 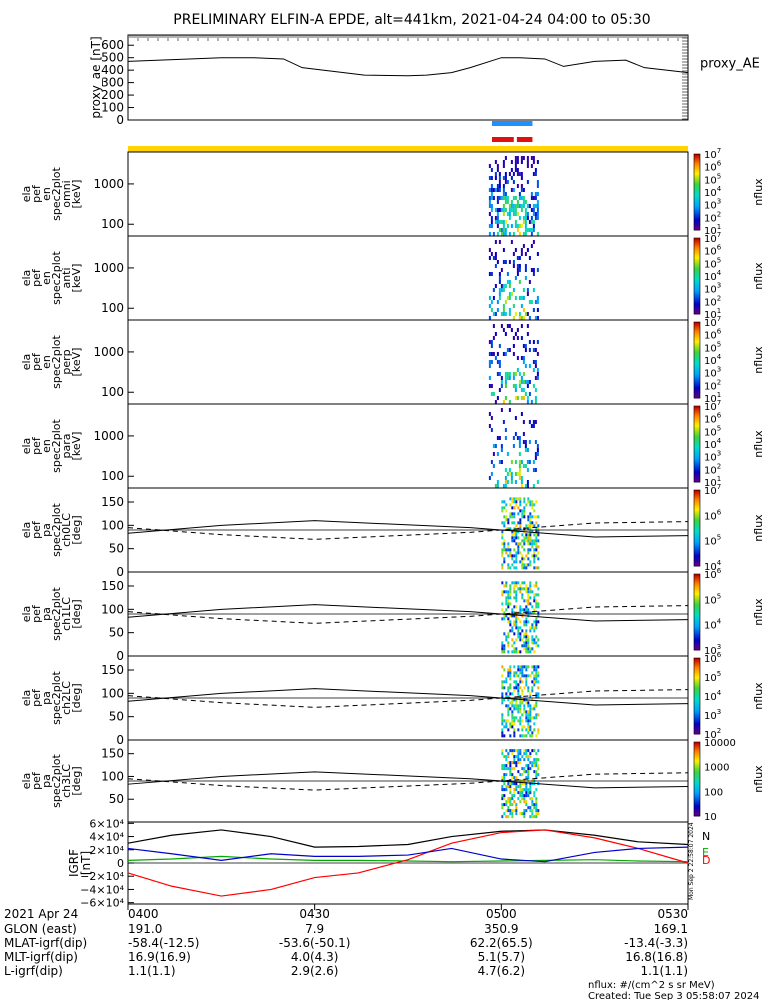 I want to click on x-row-value: -53.6(-50.1), so click(x=314, y=943).